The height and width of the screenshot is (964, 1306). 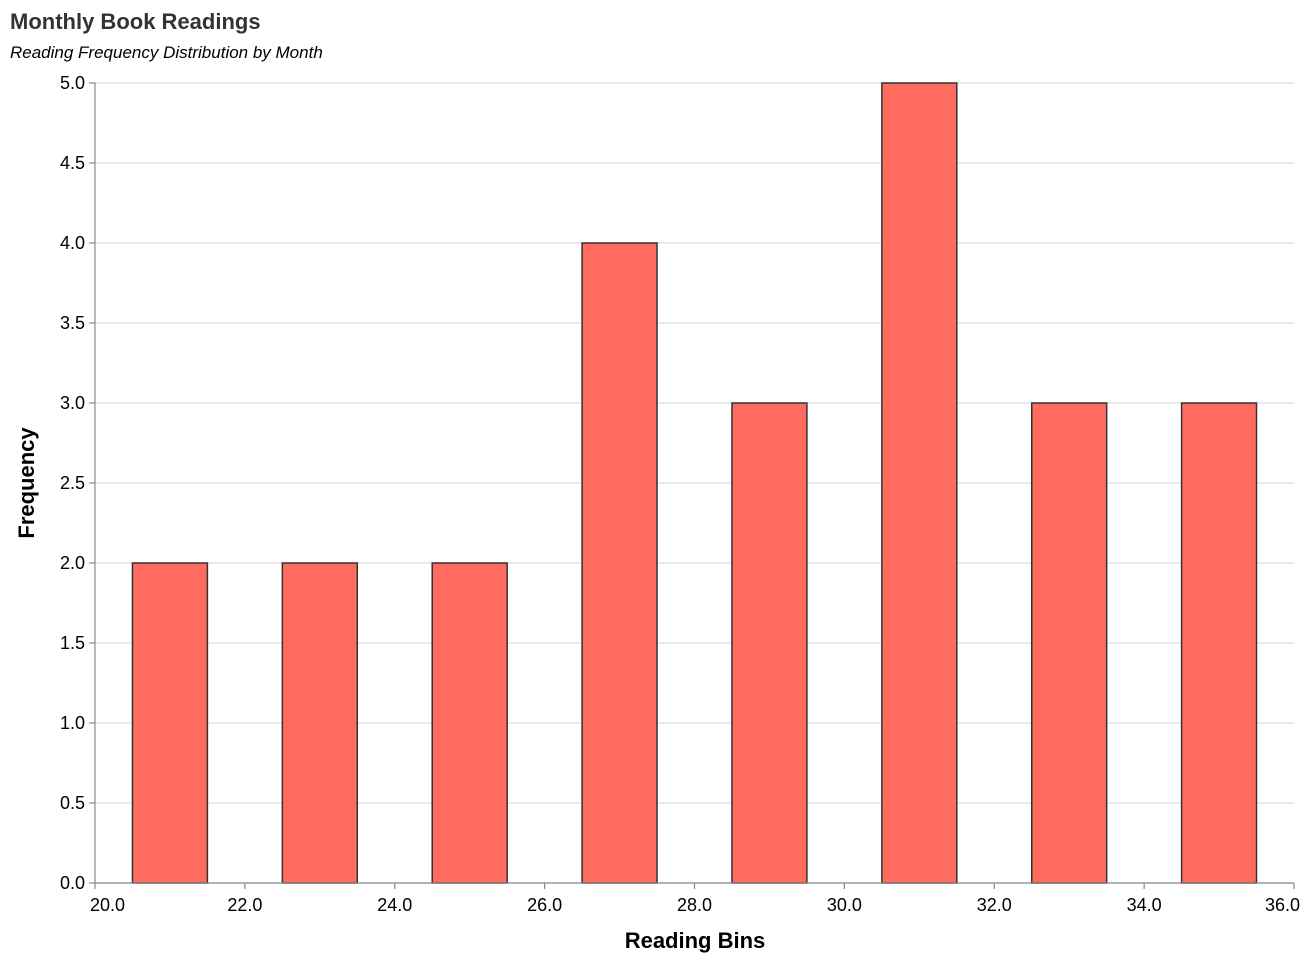 What do you see at coordinates (72, 723) in the screenshot?
I see `y-tick-label: 1.0` at bounding box center [72, 723].